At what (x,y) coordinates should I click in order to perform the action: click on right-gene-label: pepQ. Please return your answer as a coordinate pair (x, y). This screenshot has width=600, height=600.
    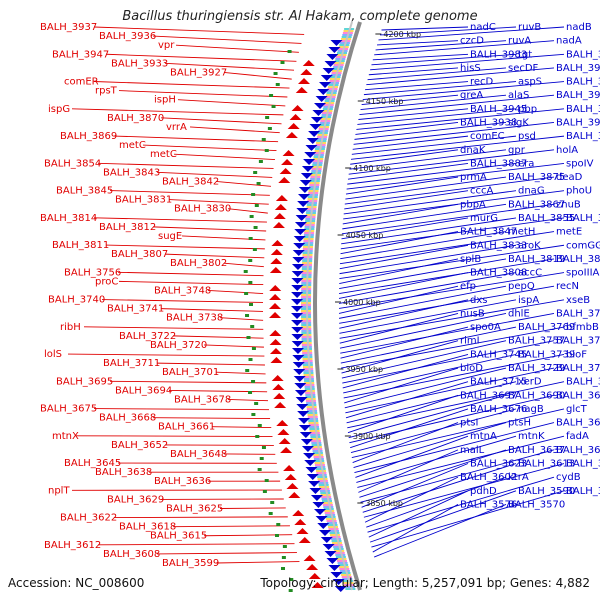
    Looking at the image, I should click on (521, 286).